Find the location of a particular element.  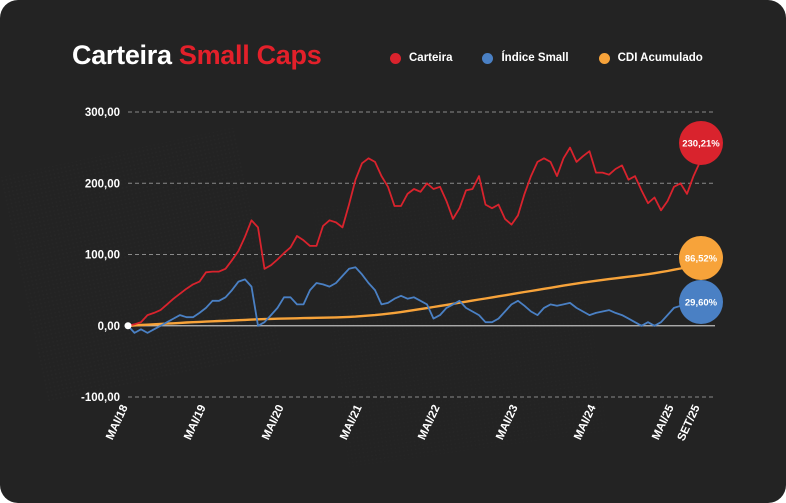

y-tick-label: 0,00 is located at coordinates (109, 327).